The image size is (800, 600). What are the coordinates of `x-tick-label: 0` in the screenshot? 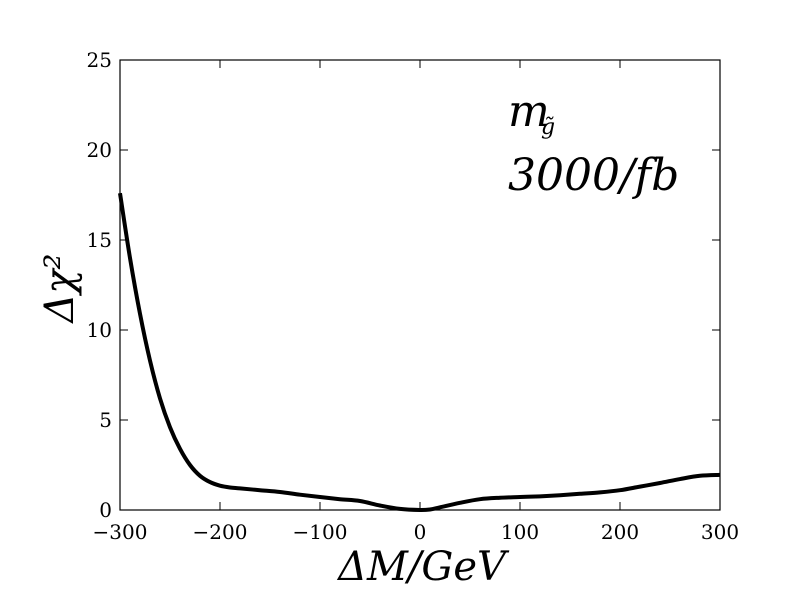 It's located at (420, 532).